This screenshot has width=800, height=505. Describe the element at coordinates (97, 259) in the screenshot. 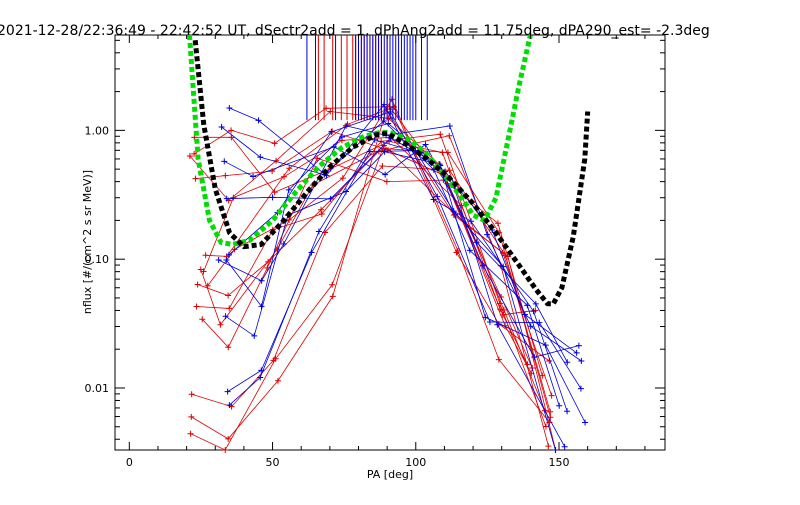

I see `y-tick-label-1: 0.10` at that location.